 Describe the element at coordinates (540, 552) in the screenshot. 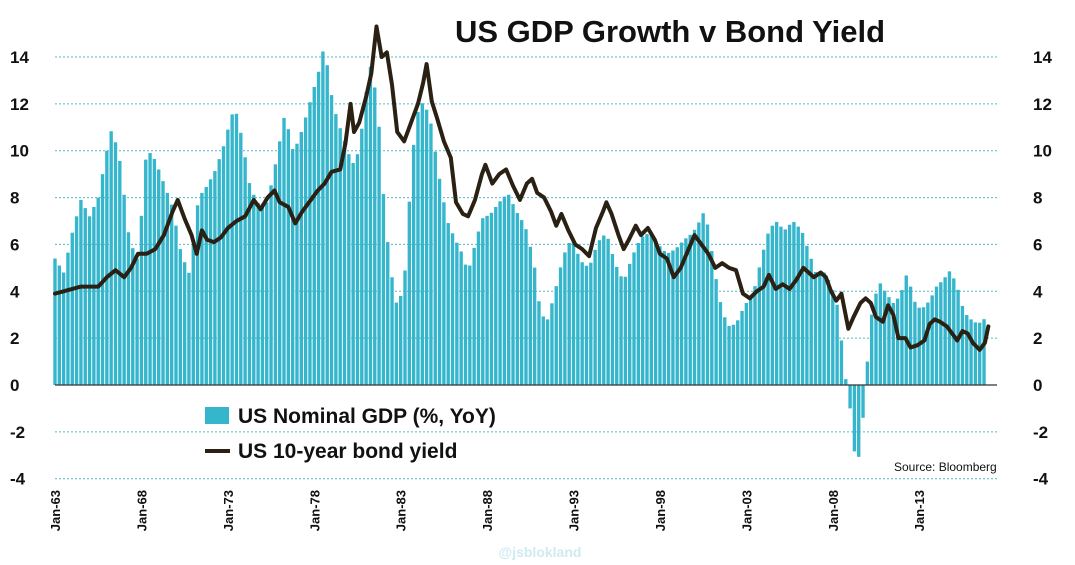

I see `watermark-handle: @jsblokland` at that location.